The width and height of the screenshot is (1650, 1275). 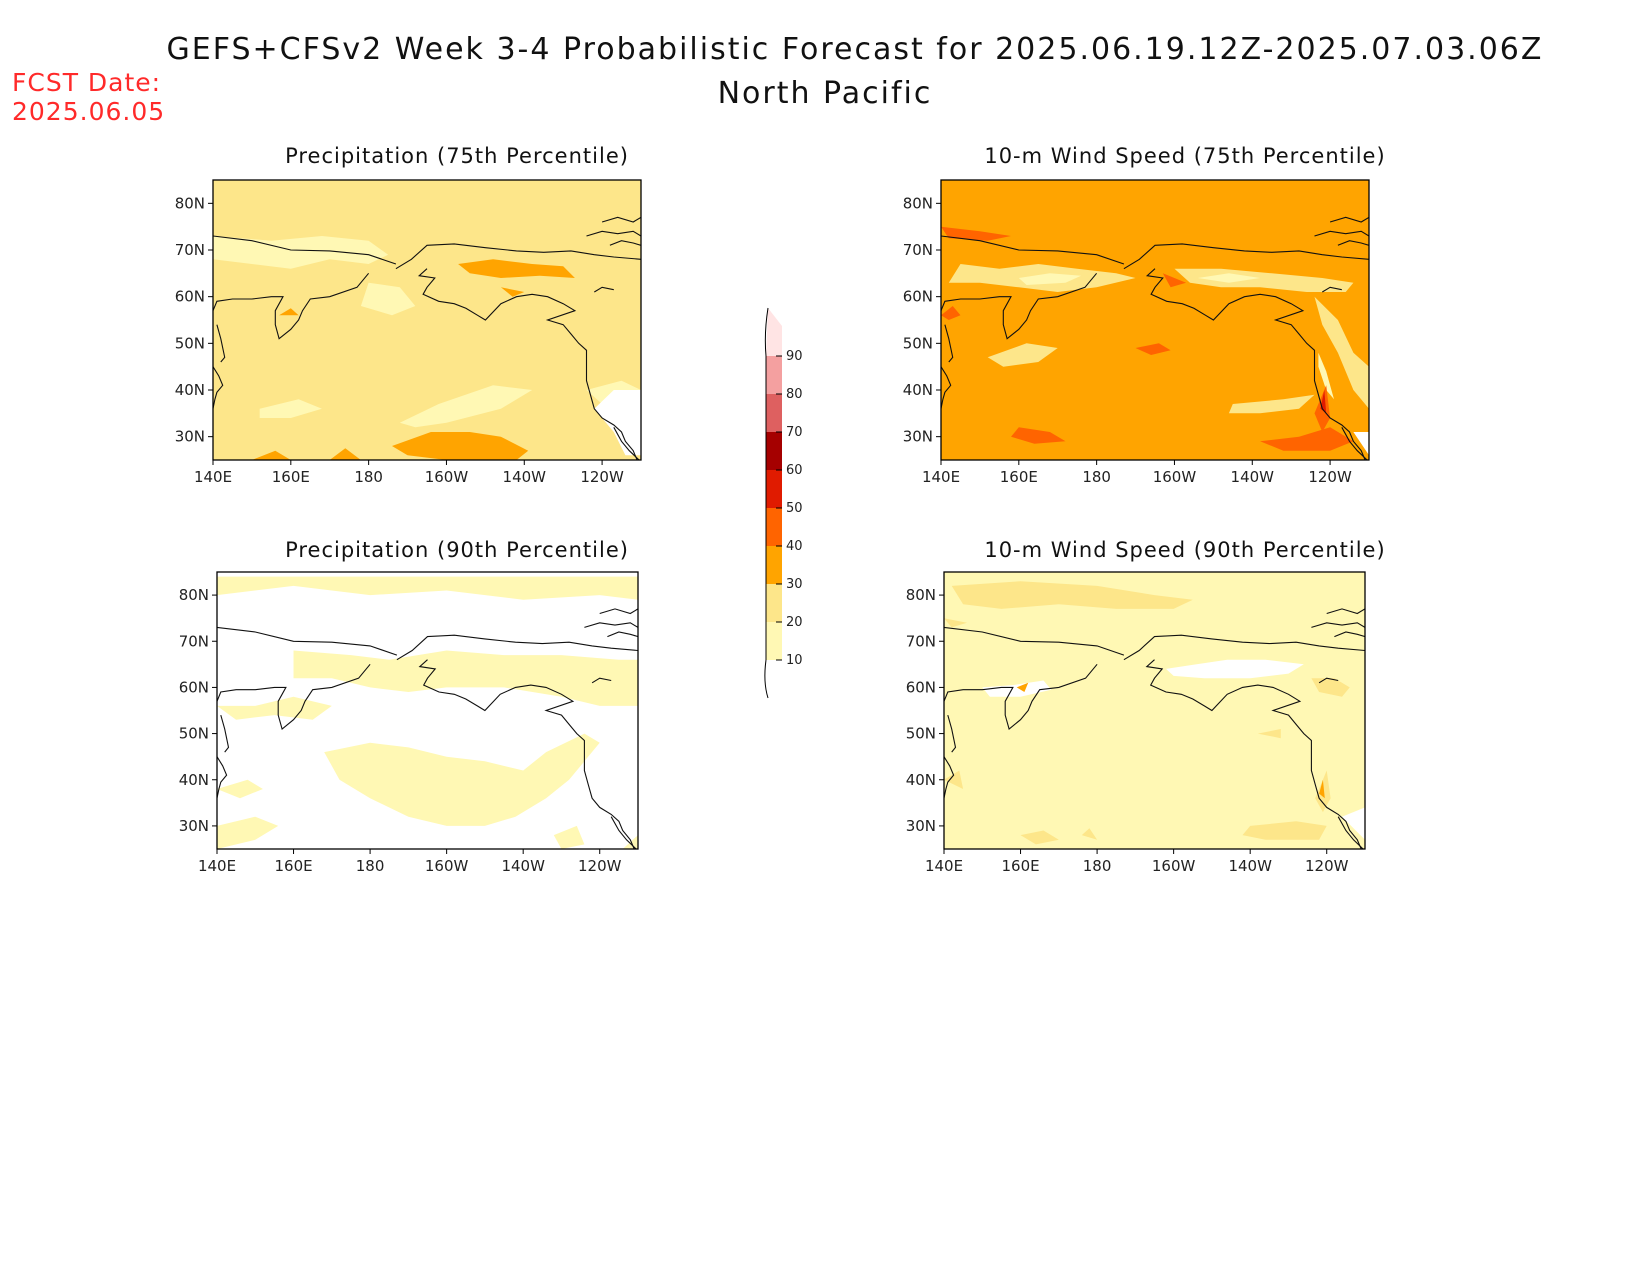 I want to click on colorbar-label: 90, so click(x=794, y=356).